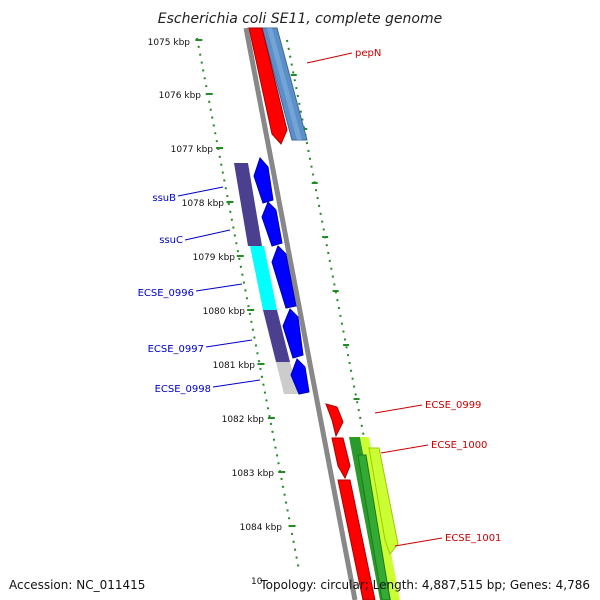 This screenshot has width=600, height=600. I want to click on tick-label-1076: 1076 kbp, so click(180, 96).